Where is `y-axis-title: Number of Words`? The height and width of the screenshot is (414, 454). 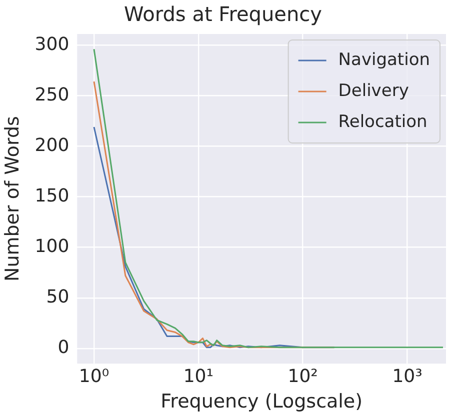 y-axis-title: Number of Words is located at coordinates (12, 199).